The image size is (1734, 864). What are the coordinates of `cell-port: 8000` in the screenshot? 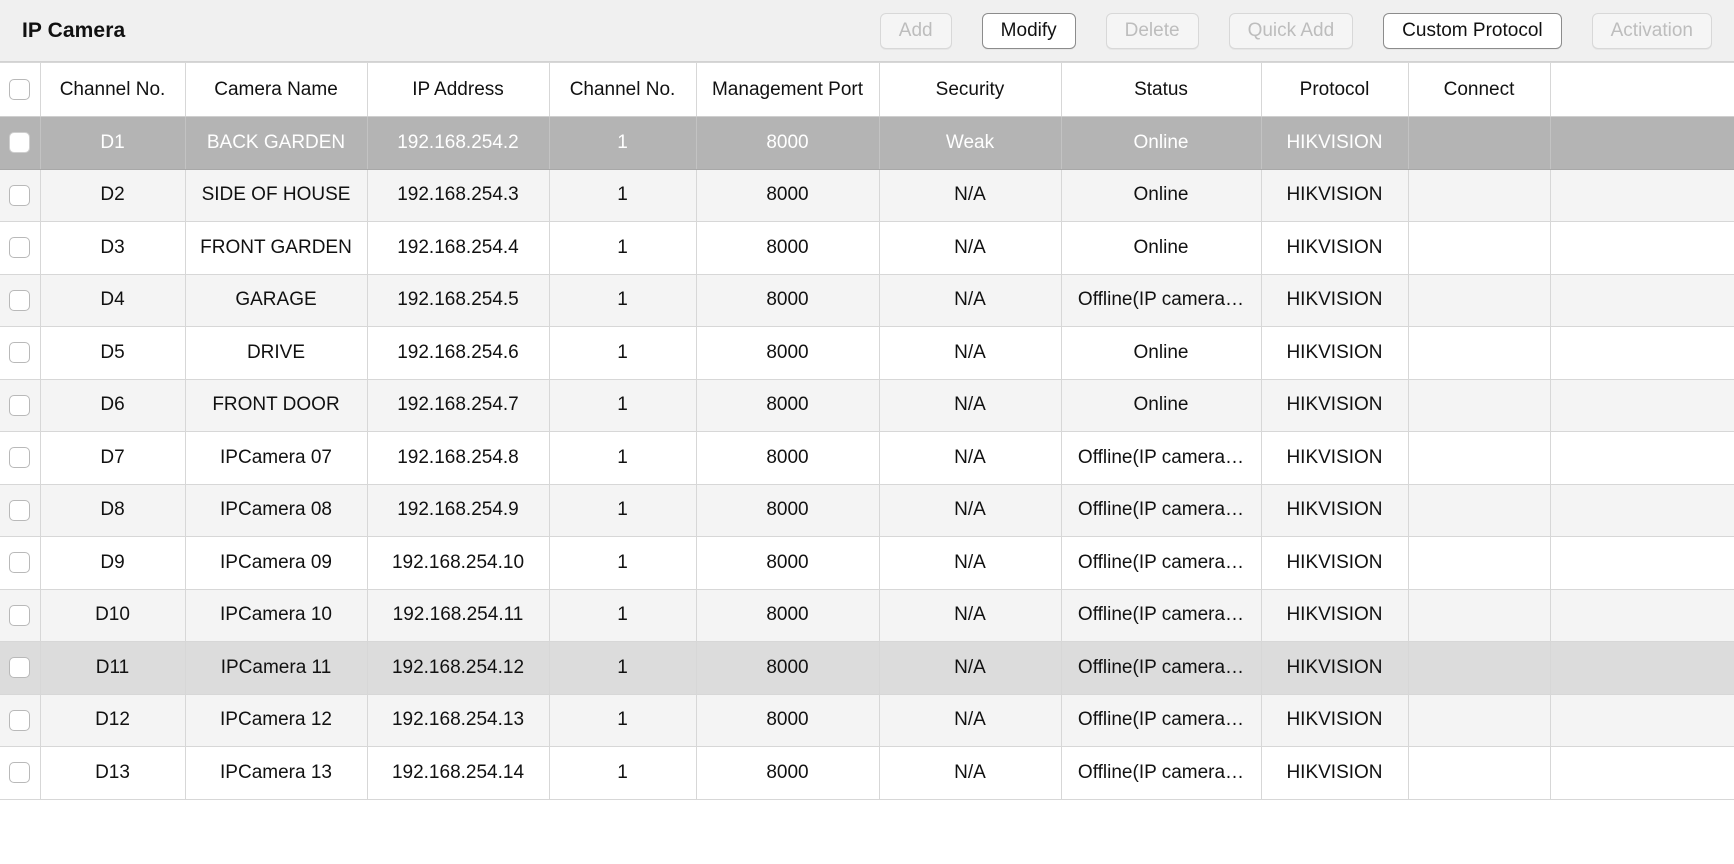 It's located at (788, 248).